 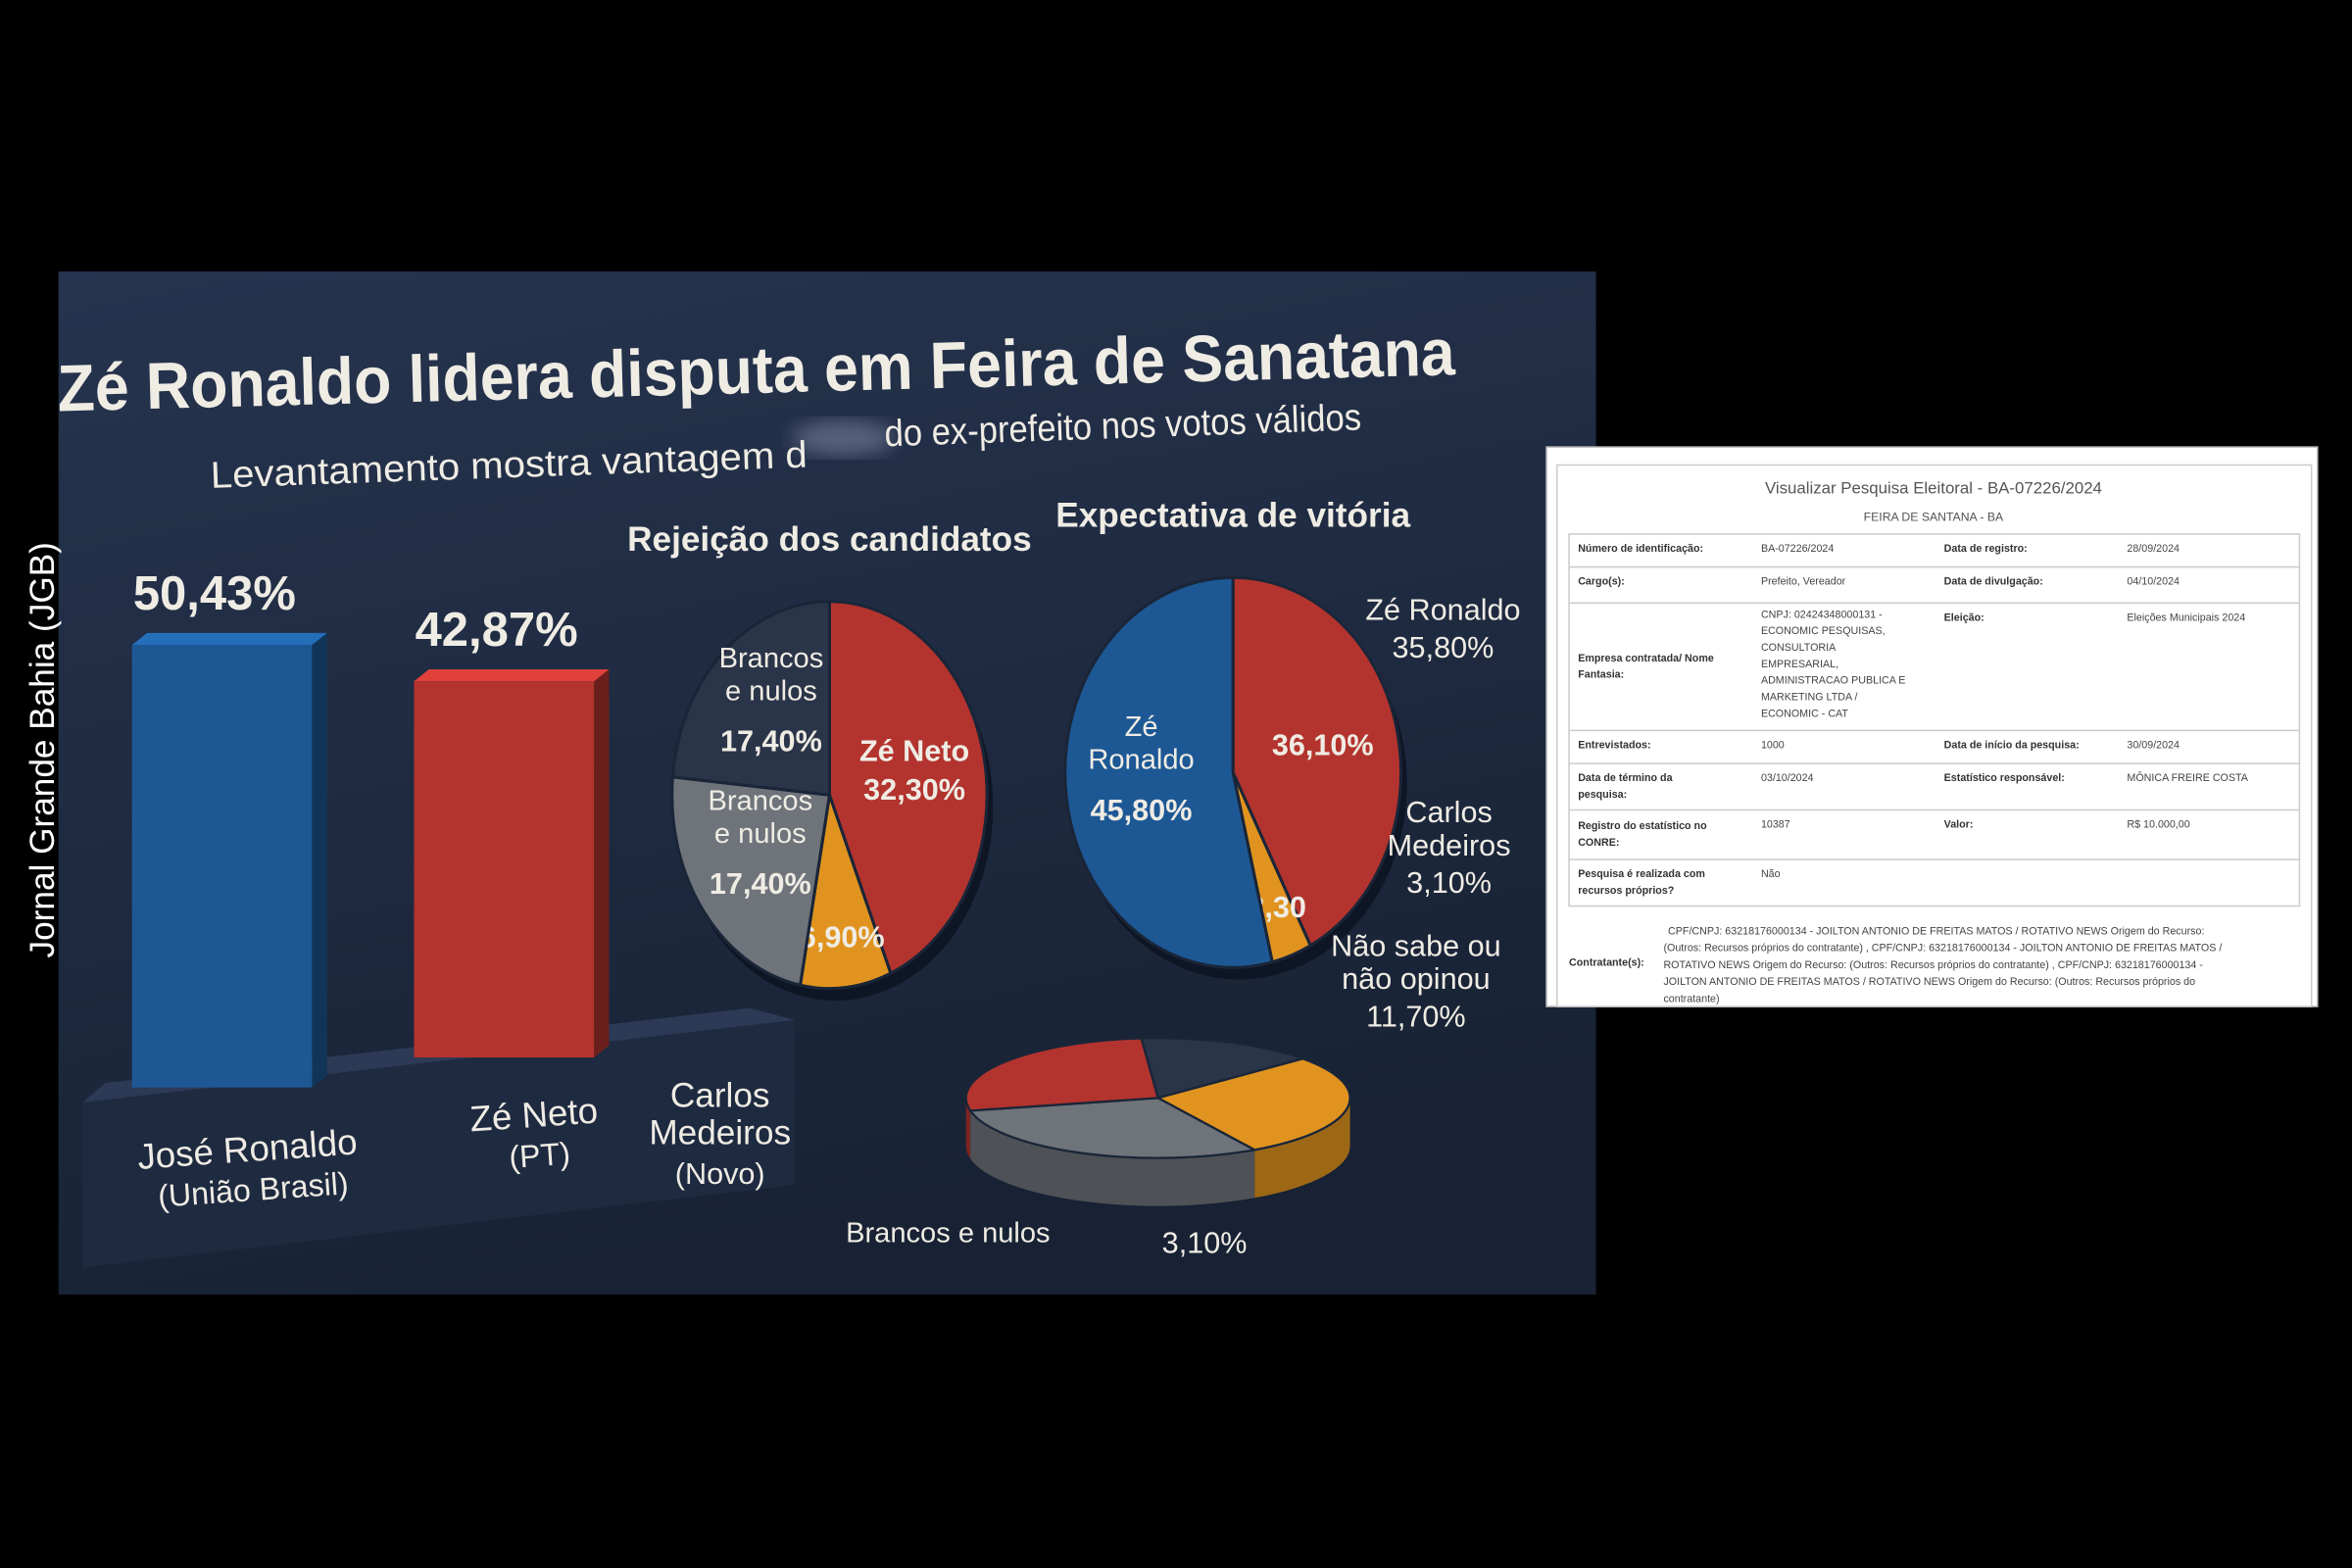 What do you see at coordinates (539, 1155) in the screenshot?
I see `x-tick-party: (PT)` at bounding box center [539, 1155].